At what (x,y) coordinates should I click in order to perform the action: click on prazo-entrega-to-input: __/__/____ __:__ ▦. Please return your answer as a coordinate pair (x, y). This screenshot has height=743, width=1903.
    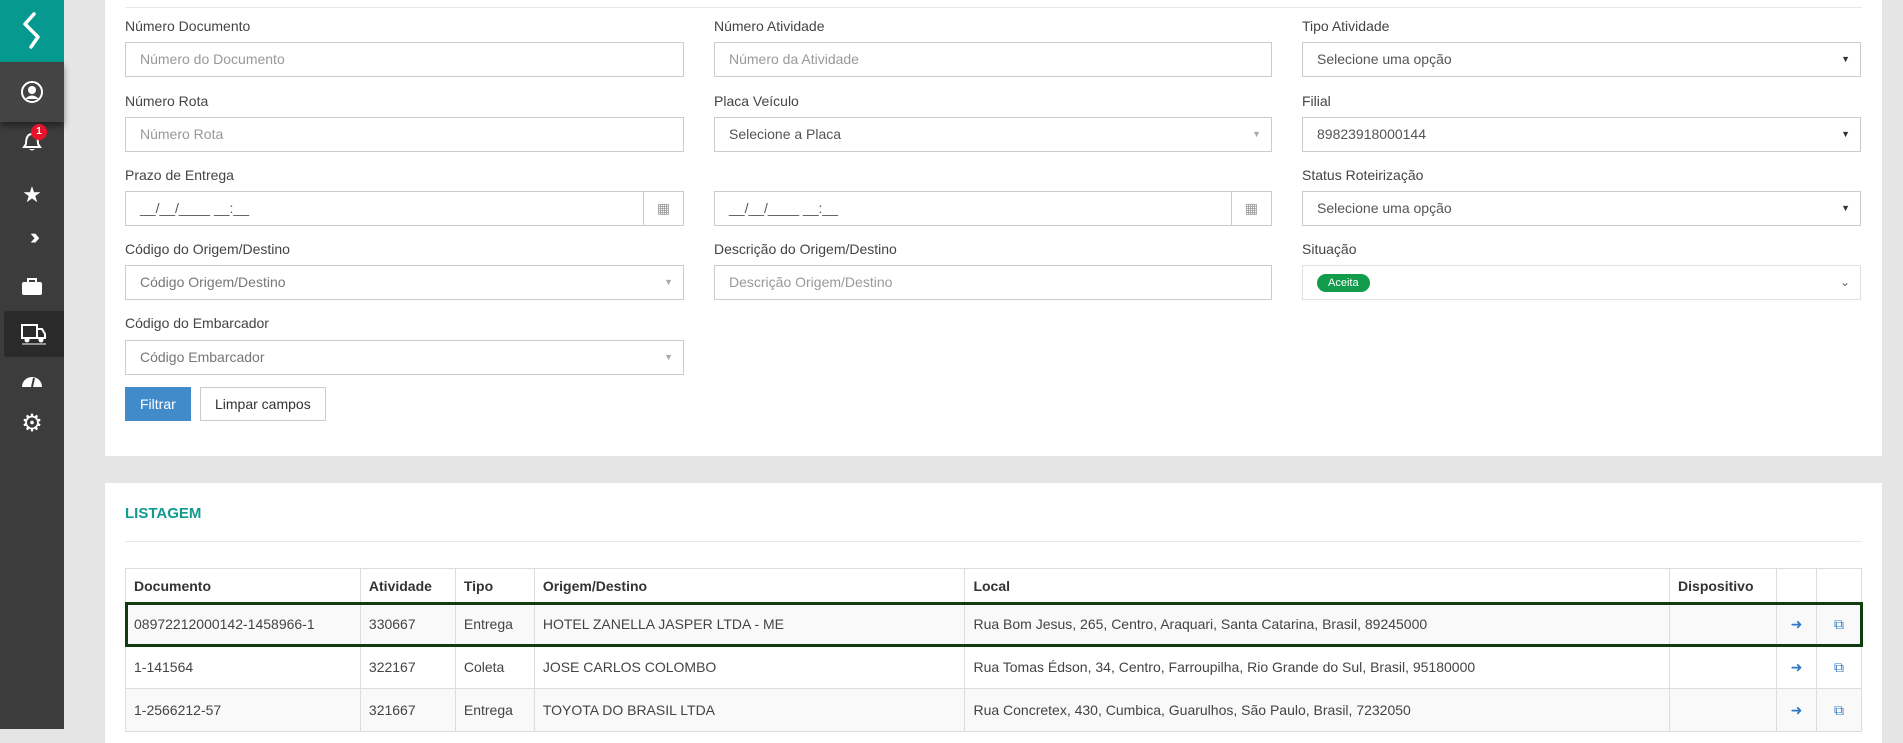
    Looking at the image, I should click on (993, 208).